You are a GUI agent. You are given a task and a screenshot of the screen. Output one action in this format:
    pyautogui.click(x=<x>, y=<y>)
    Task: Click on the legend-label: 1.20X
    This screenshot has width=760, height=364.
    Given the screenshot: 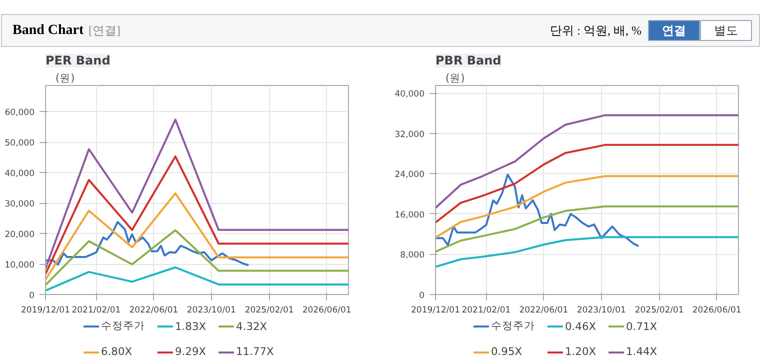 What is the action you would take?
    pyautogui.click(x=580, y=351)
    